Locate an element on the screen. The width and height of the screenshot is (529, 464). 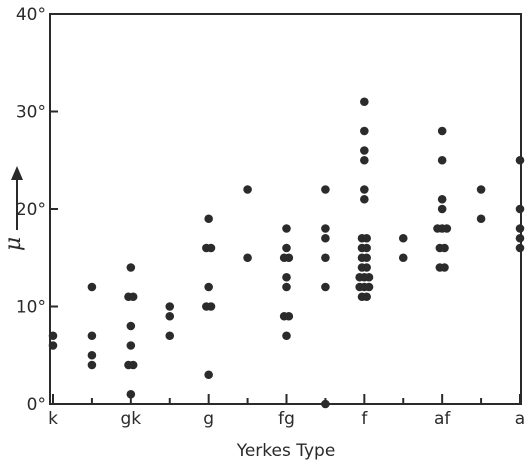
x-tick-label: fg is located at coordinates (286, 419).